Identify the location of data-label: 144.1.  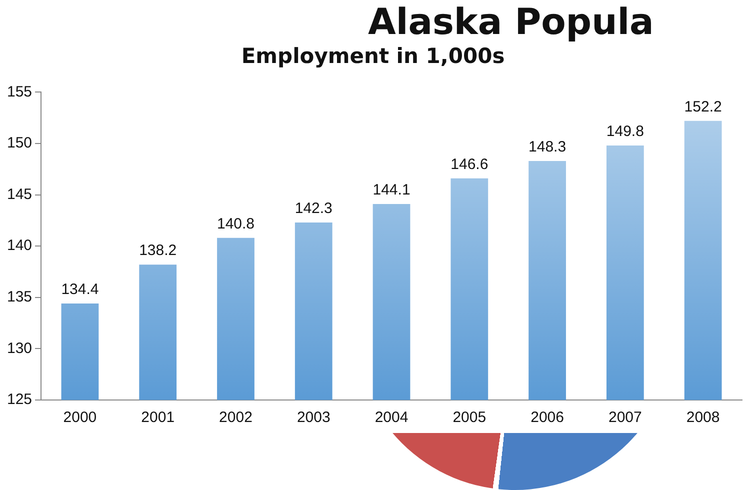
(391, 190).